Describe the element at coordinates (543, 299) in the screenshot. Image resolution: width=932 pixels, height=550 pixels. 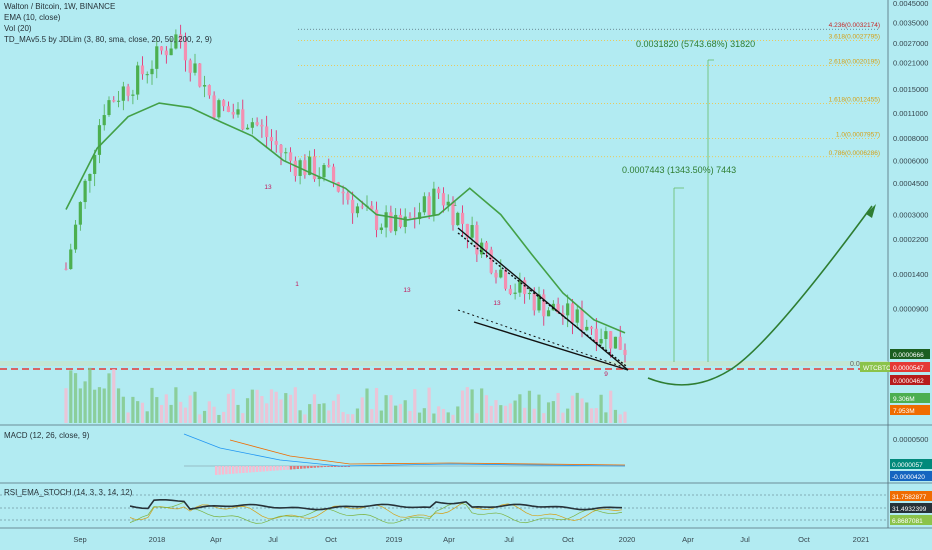
I see `wedge-upper-line` at that location.